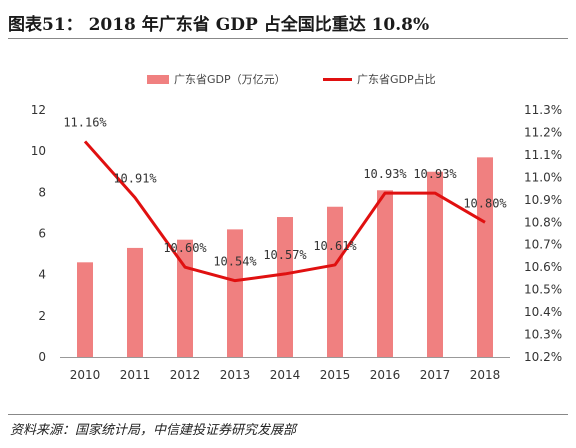 The height and width of the screenshot is (448, 576). I want to click on x-tick-label: 2012, so click(185, 375).